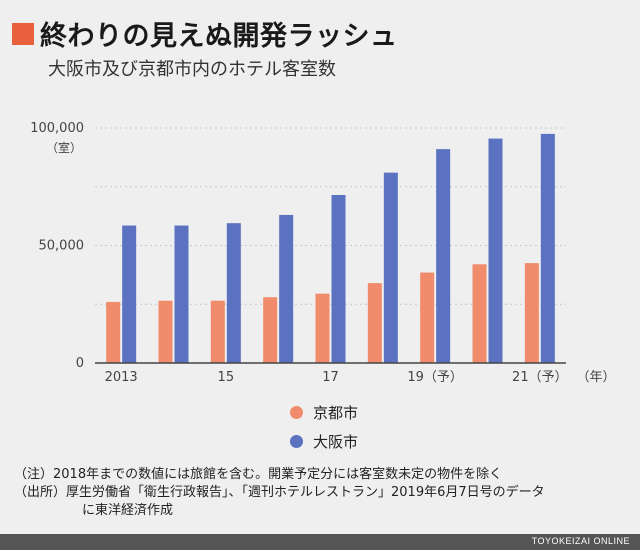 The image size is (640, 550). What do you see at coordinates (62, 246) in the screenshot?
I see `y-tick-label: 50,000` at bounding box center [62, 246].